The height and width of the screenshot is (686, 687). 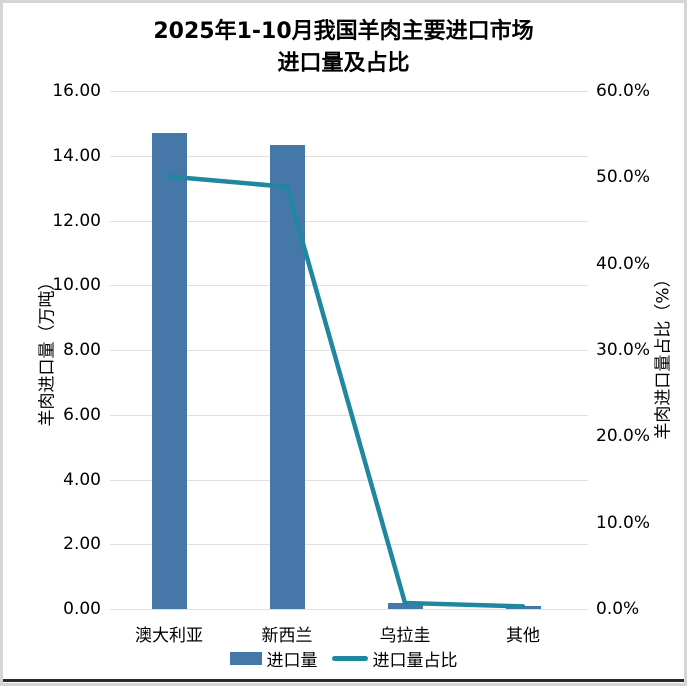 I want to click on x-axis-label-乌拉圭: 乌拉圭, so click(x=405, y=636).